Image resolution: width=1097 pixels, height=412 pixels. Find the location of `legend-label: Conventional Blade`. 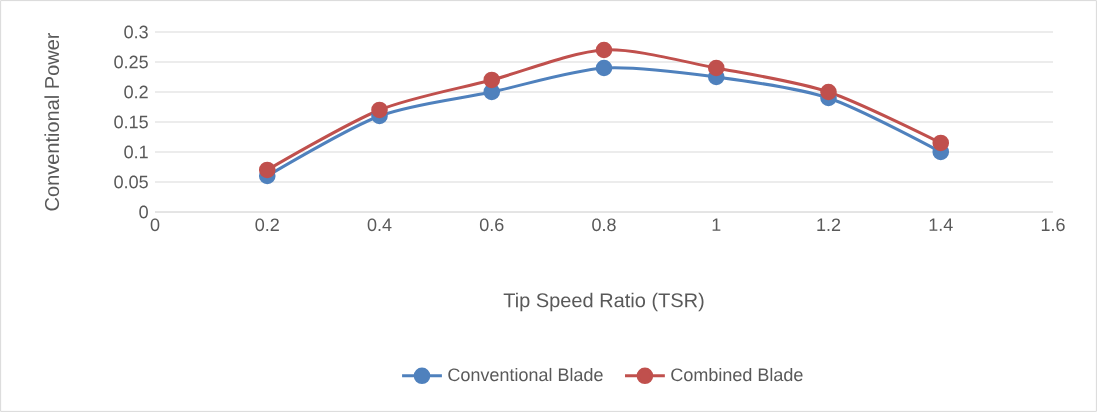

legend-label: Conventional Blade is located at coordinates (525, 374).